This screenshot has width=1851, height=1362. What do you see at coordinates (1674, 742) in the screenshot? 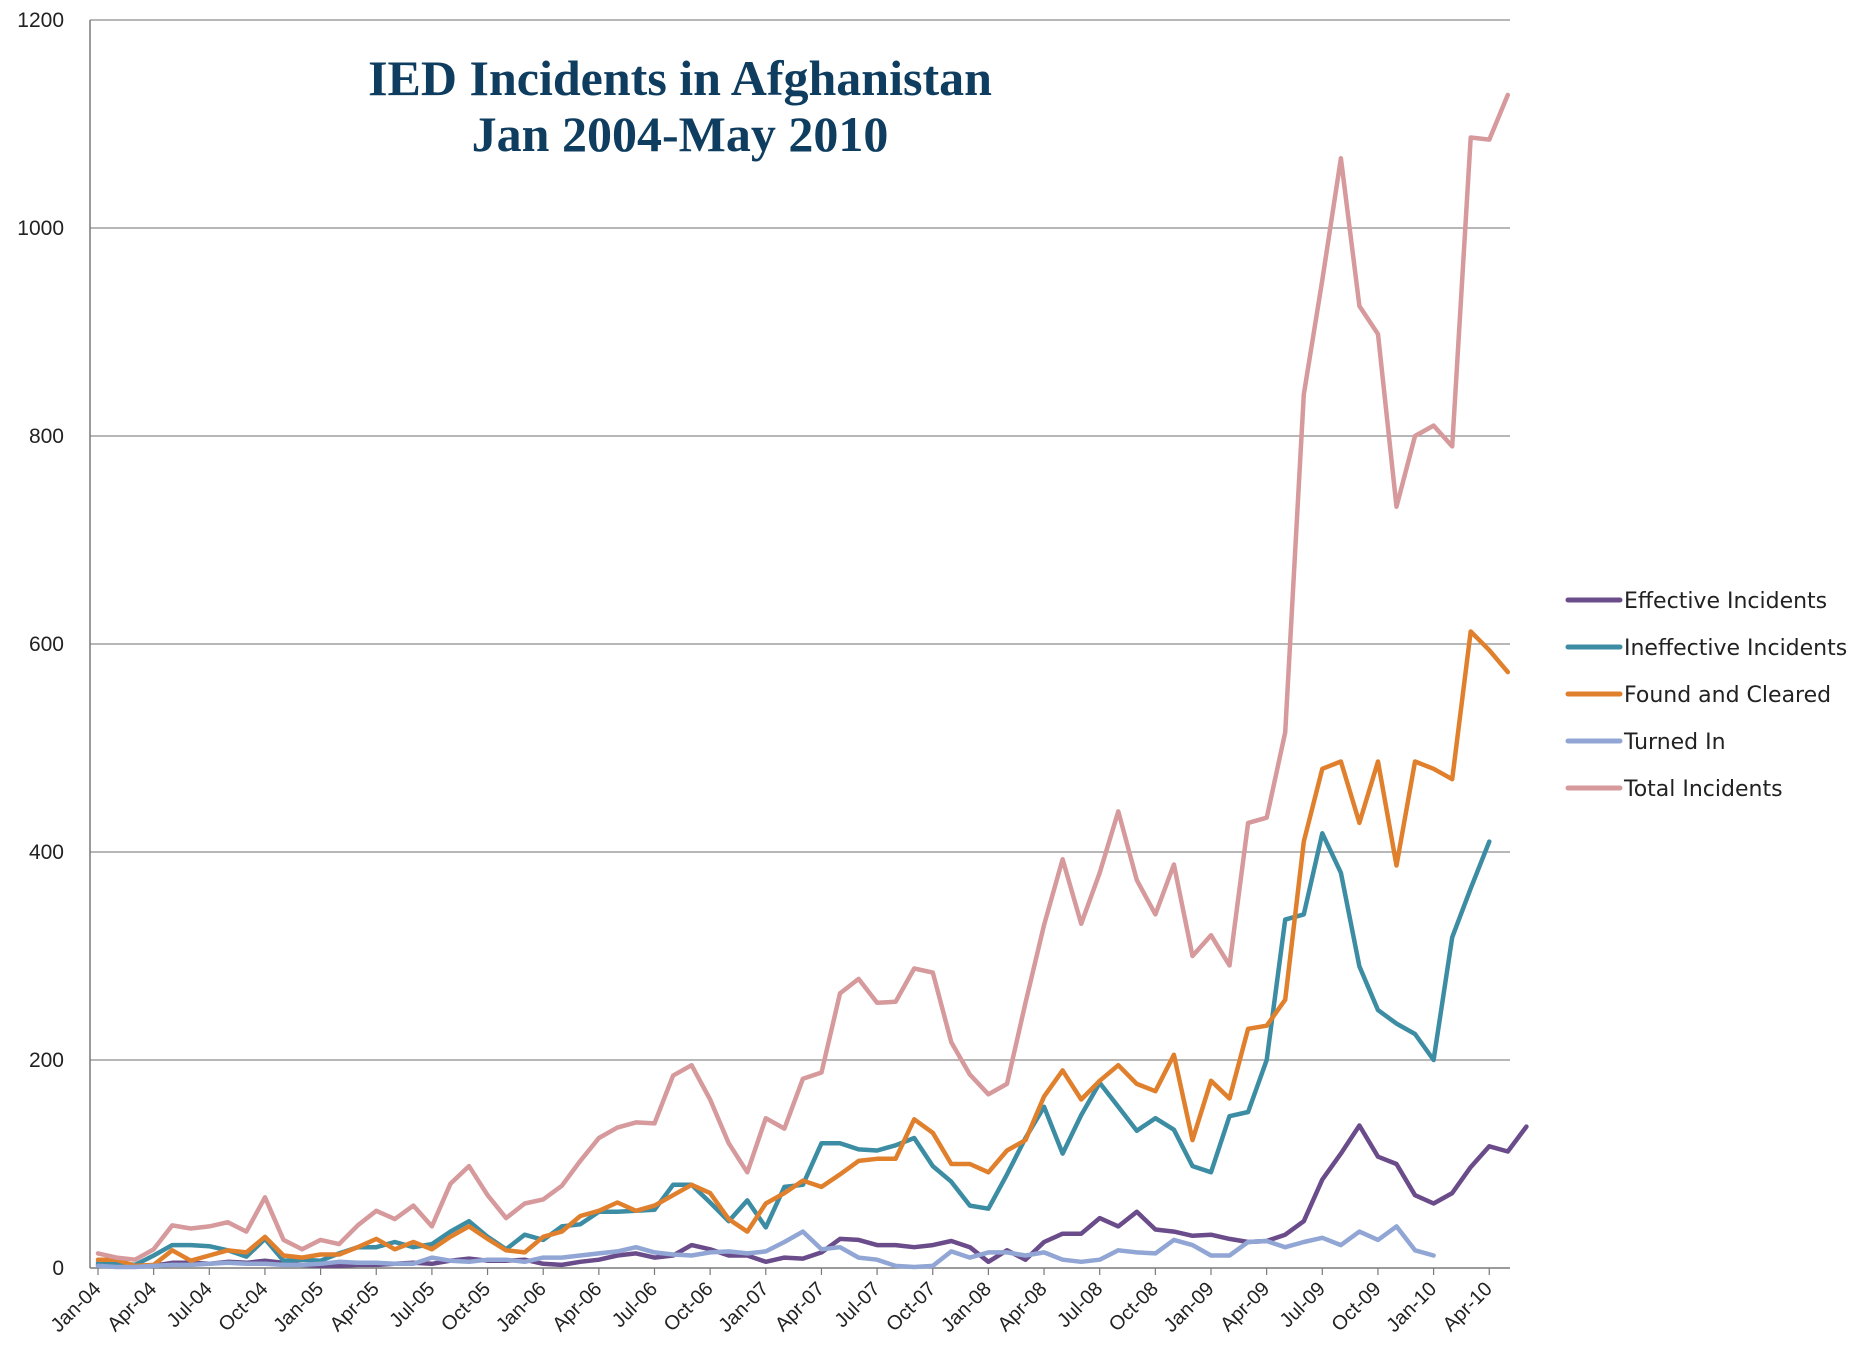
I see `legend-label-turned-in: Turned In` at bounding box center [1674, 742].